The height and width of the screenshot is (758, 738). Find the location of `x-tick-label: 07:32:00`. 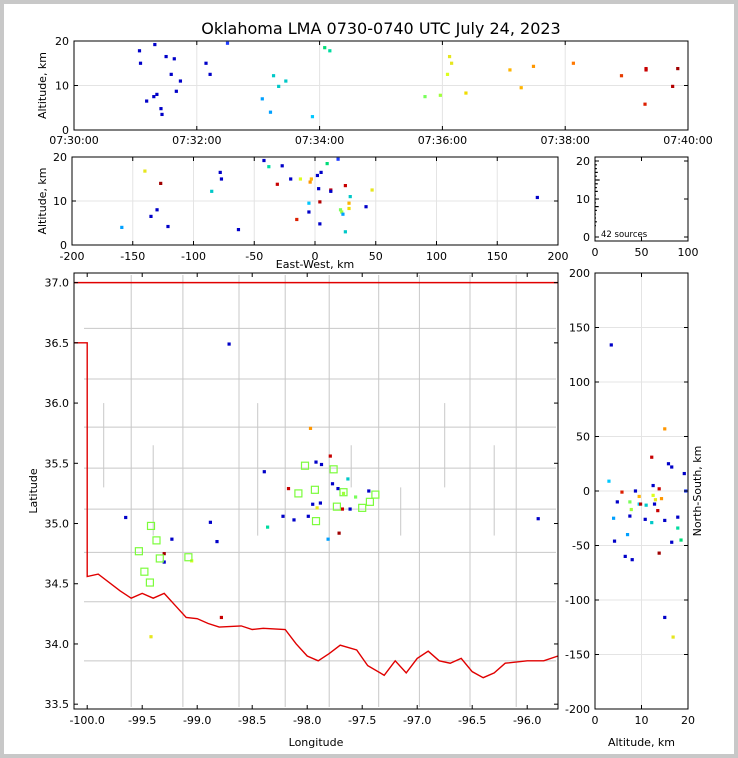

x-tick-label: 07:32:00 is located at coordinates (196, 140).